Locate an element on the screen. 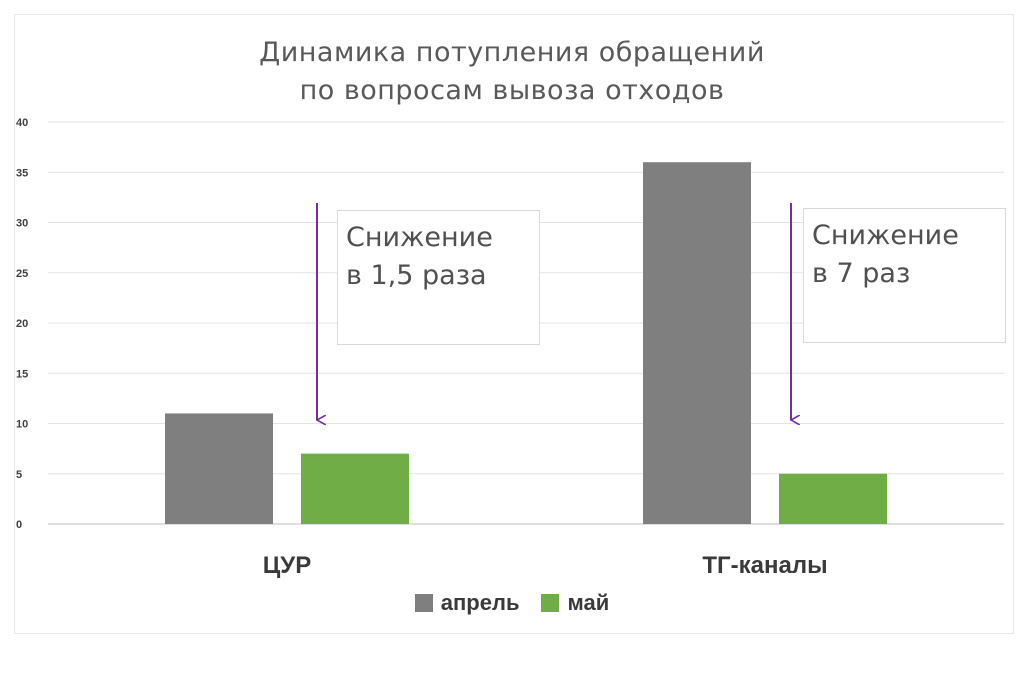  y-tick-label: 20 is located at coordinates (22, 324).